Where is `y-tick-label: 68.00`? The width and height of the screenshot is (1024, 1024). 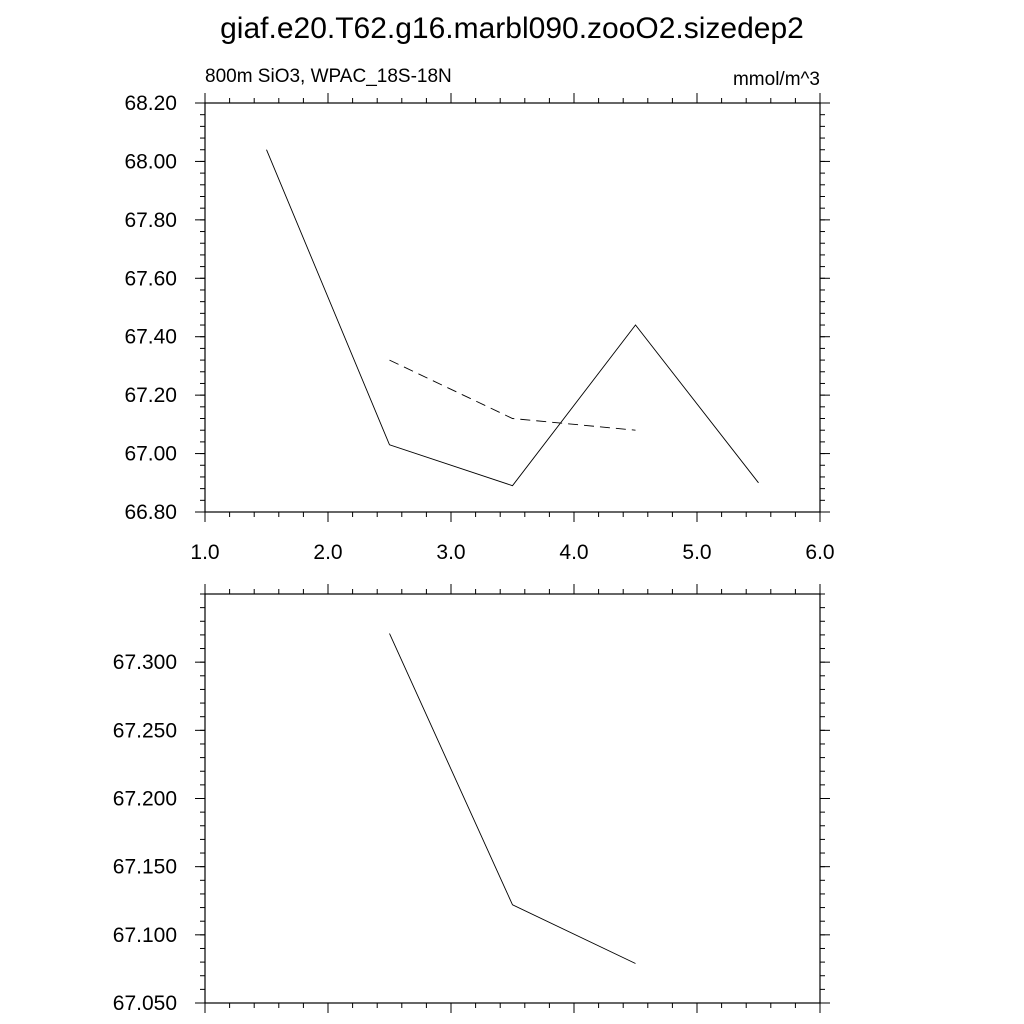 y-tick-label: 68.00 is located at coordinates (150, 161).